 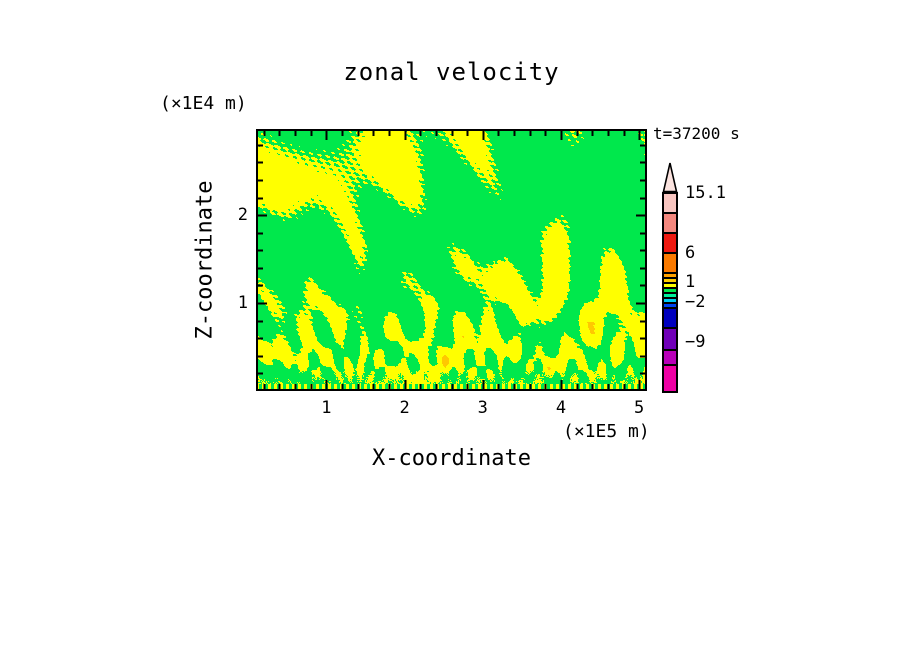 What do you see at coordinates (705, 193) in the screenshot?
I see `colorbar-level-label: 15.1` at bounding box center [705, 193].